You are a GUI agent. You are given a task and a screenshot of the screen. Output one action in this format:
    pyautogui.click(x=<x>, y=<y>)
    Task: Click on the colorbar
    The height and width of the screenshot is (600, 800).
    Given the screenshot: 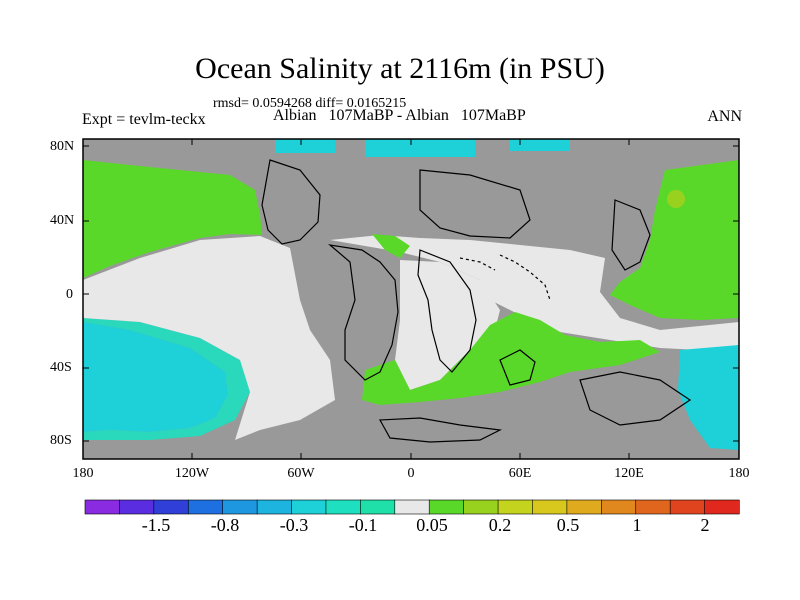 What is the action you would take?
    pyautogui.click(x=412, y=507)
    